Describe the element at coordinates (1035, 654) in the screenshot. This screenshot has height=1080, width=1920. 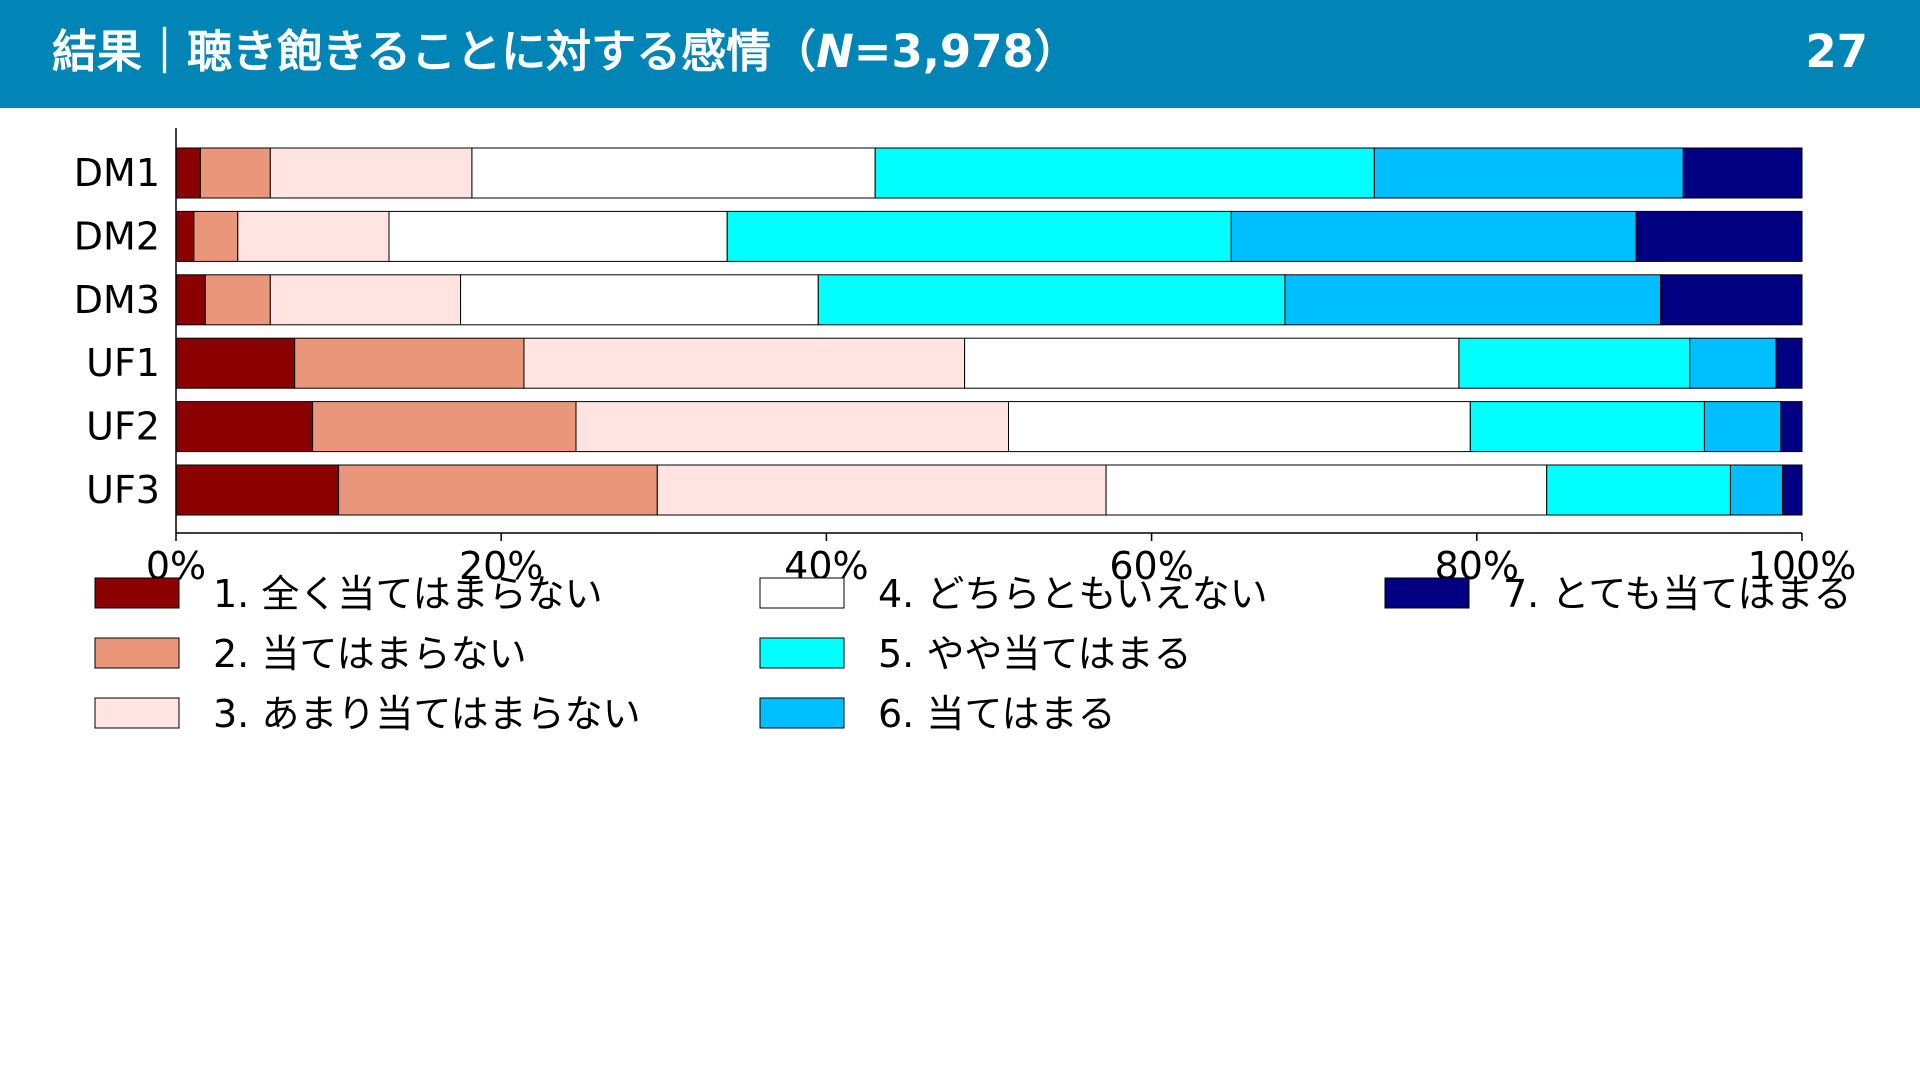
I see `legend-label-5: 5. やや当てはまる` at that location.